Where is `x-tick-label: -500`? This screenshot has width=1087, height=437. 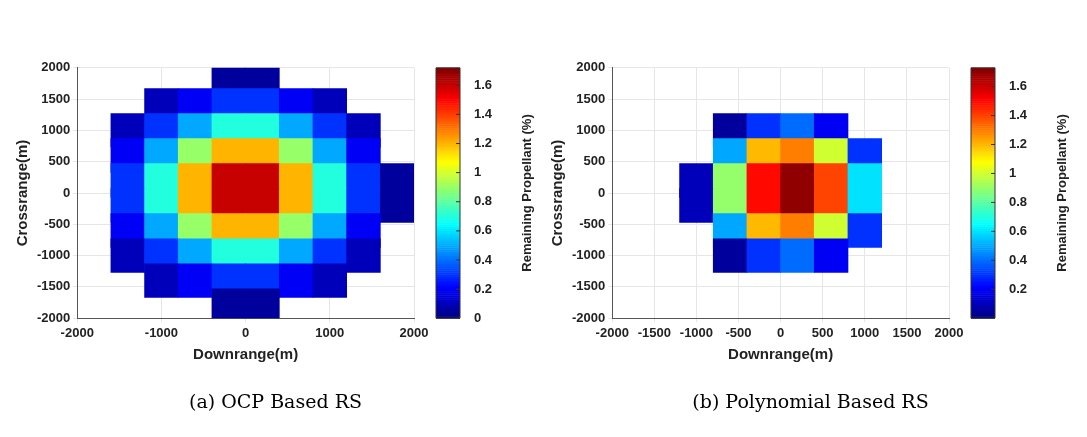
x-tick-label: -500 is located at coordinates (738, 332).